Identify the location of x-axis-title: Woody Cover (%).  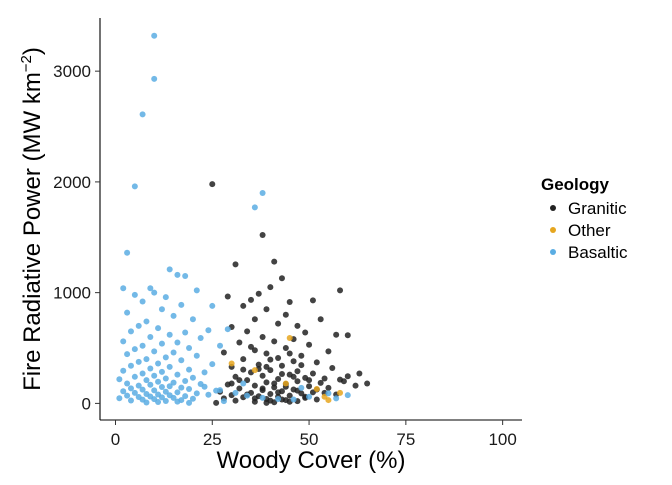
(311, 460).